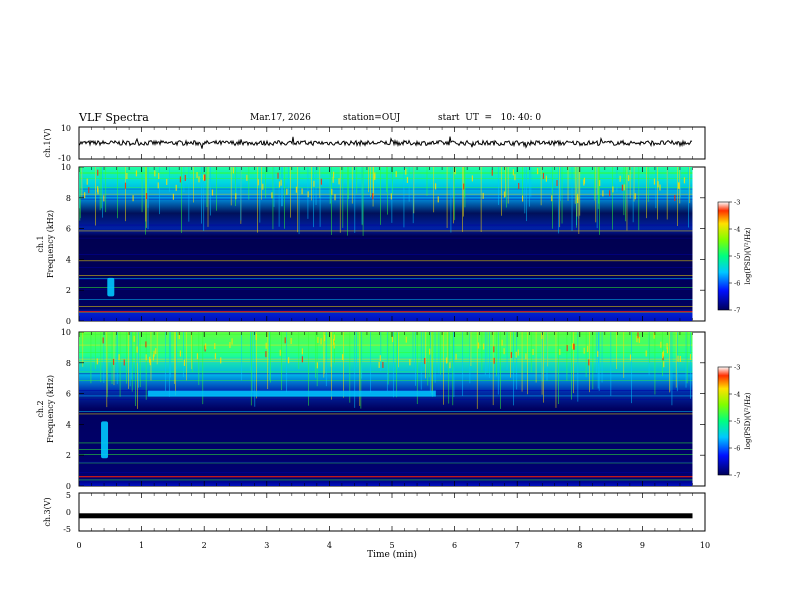 This screenshot has height=612, width=792. I want to click on x-tick-label: 6, so click(454, 545).